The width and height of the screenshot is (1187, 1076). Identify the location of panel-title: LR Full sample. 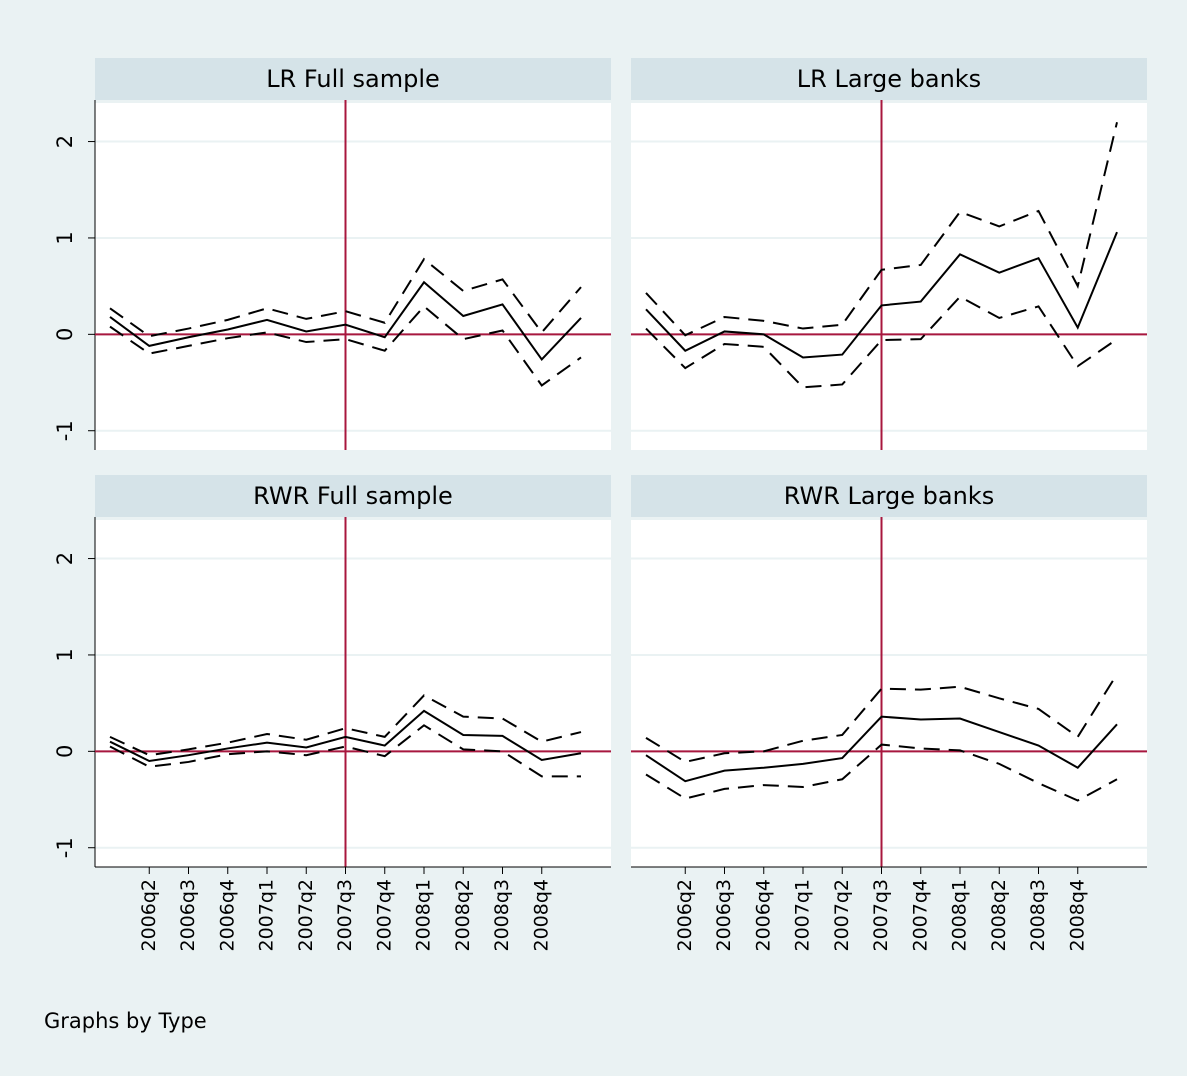
(353, 79).